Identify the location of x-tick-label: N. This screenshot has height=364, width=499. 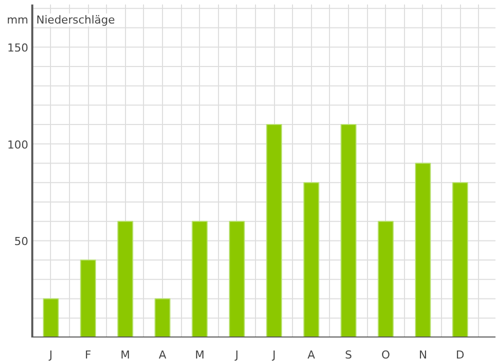
(423, 355).